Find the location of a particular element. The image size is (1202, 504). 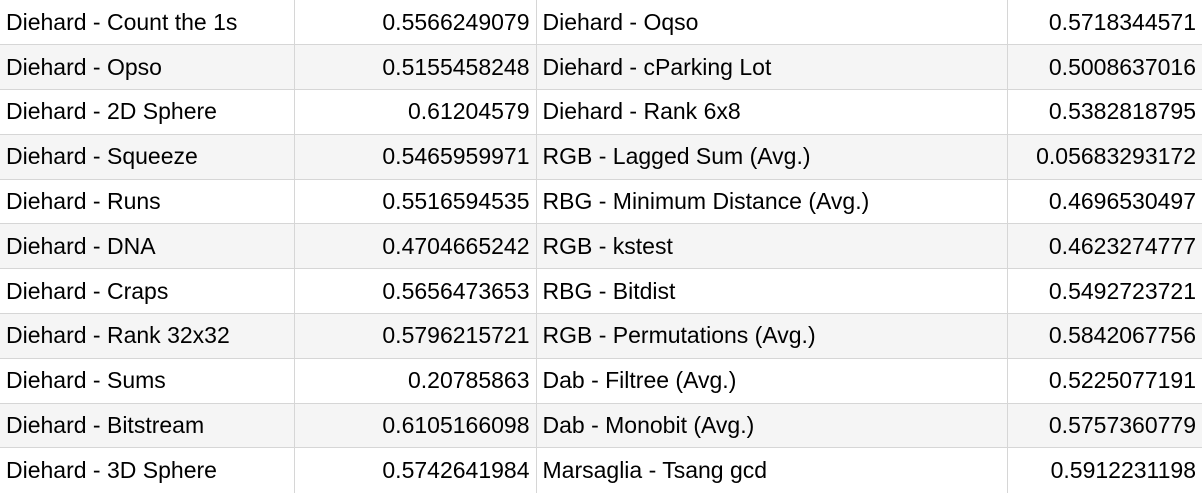

left-test-name: Diehard - Craps is located at coordinates (147, 291).